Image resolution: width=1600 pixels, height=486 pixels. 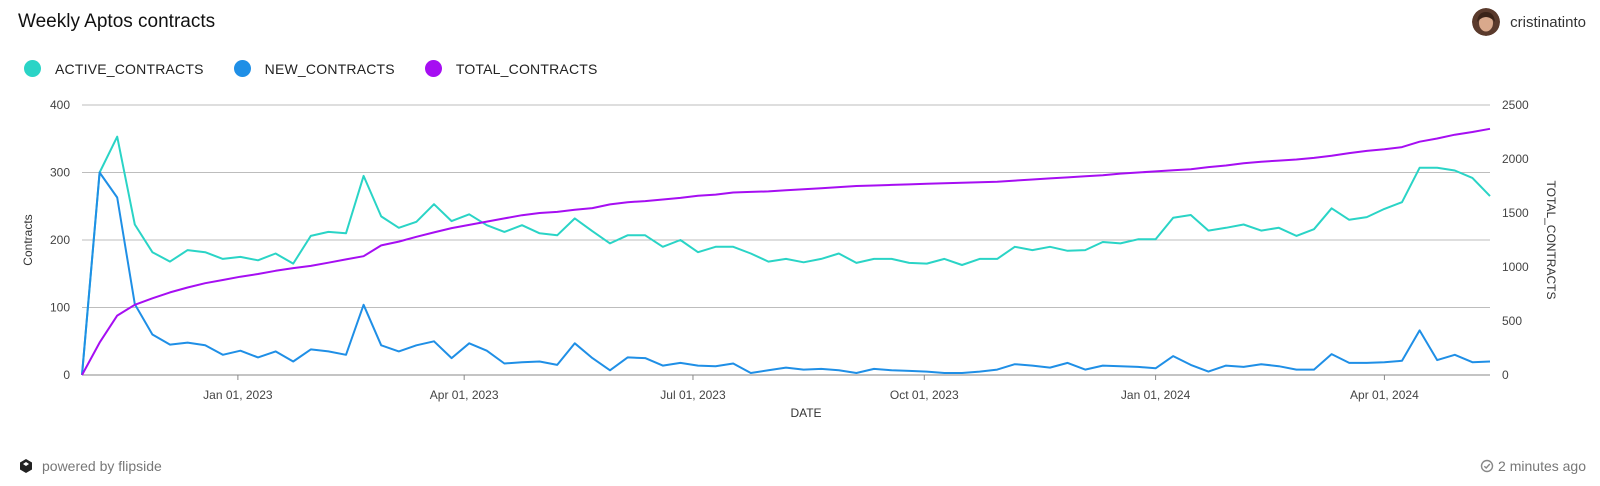 What do you see at coordinates (28, 239) in the screenshot?
I see `y-axis-label: Contracts` at bounding box center [28, 239].